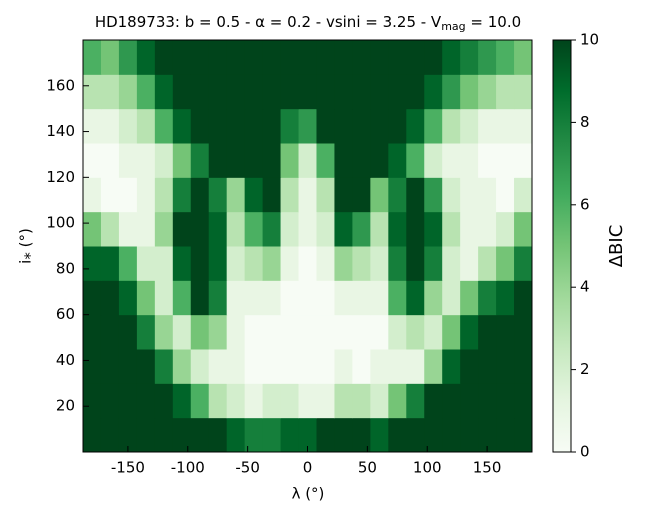  I want to click on colorbar-tick-label: 0, so click(585, 452).